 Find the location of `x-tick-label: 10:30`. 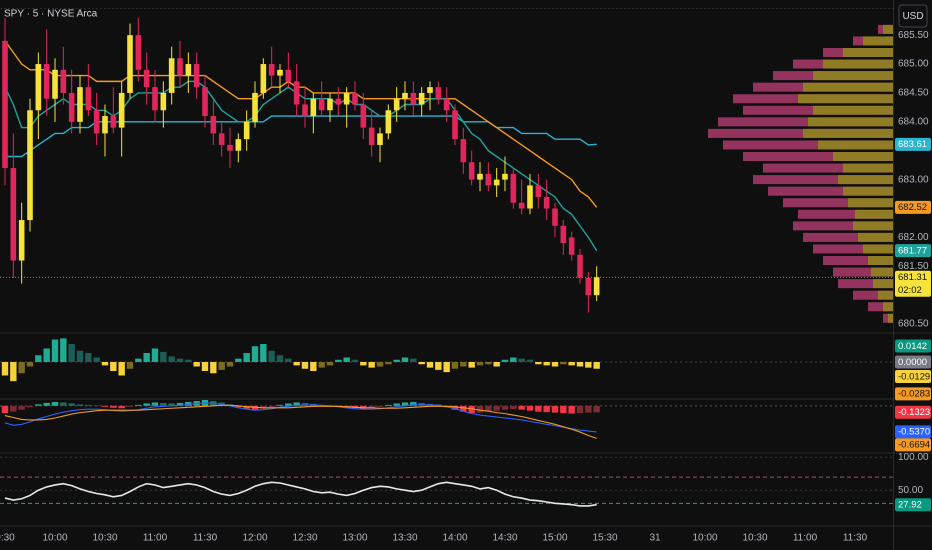

x-tick-label: 10:30 is located at coordinates (754, 538).